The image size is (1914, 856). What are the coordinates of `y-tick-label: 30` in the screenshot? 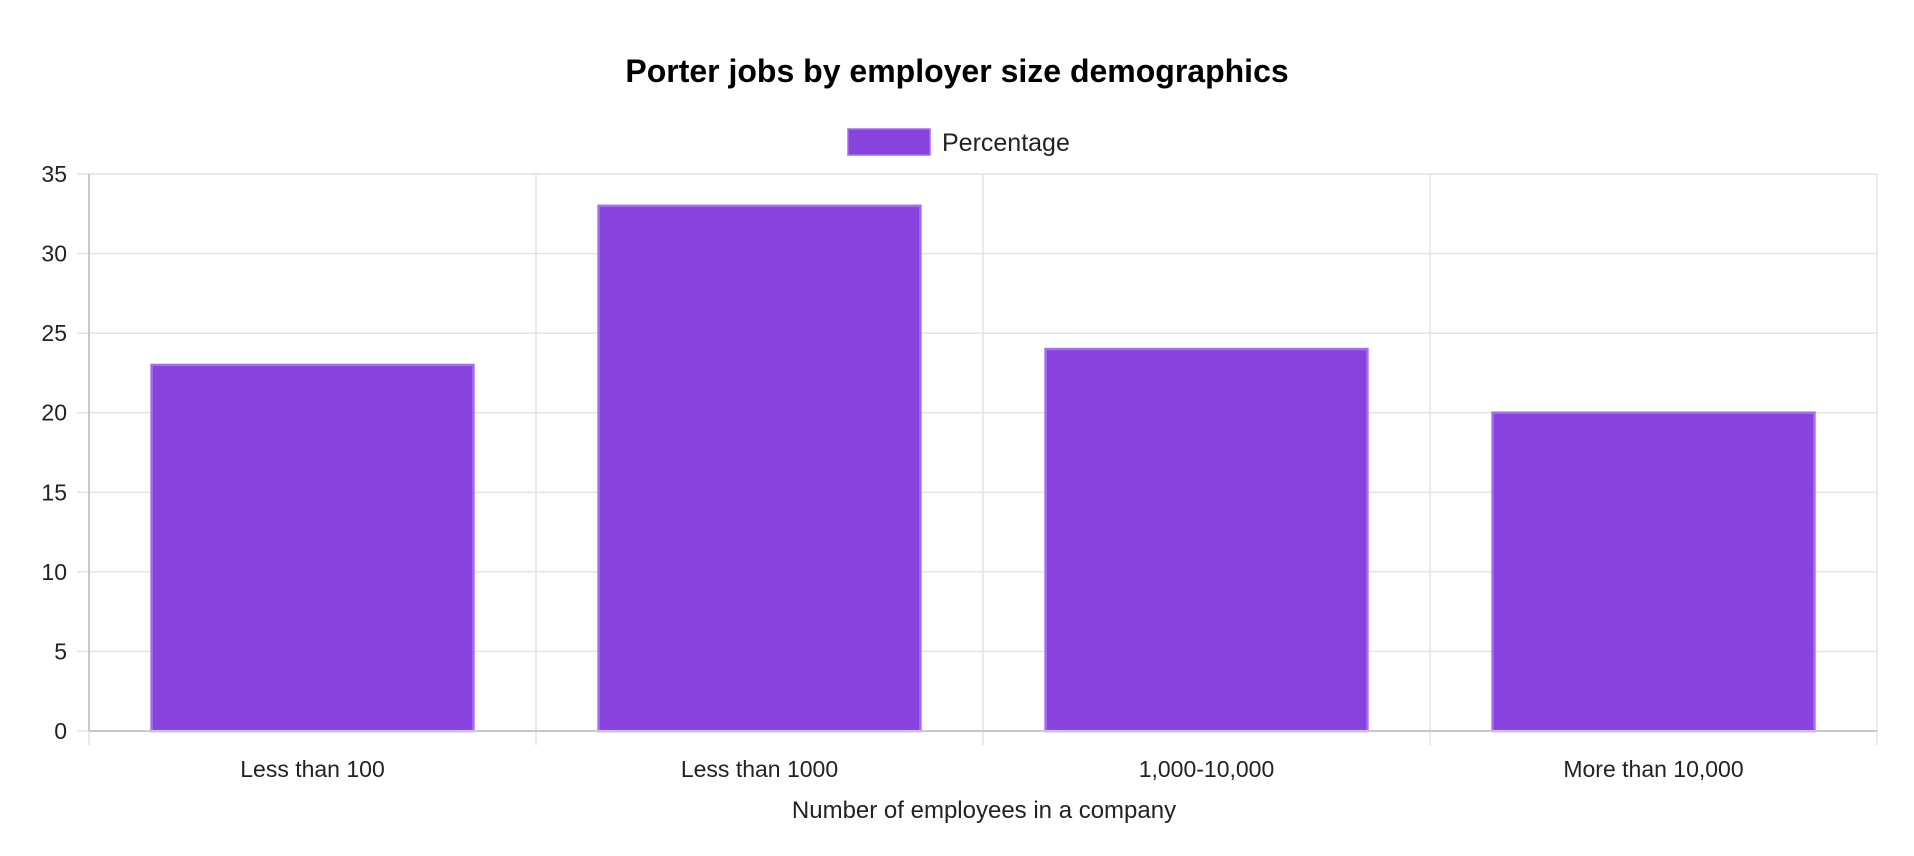 It's located at (54, 254).